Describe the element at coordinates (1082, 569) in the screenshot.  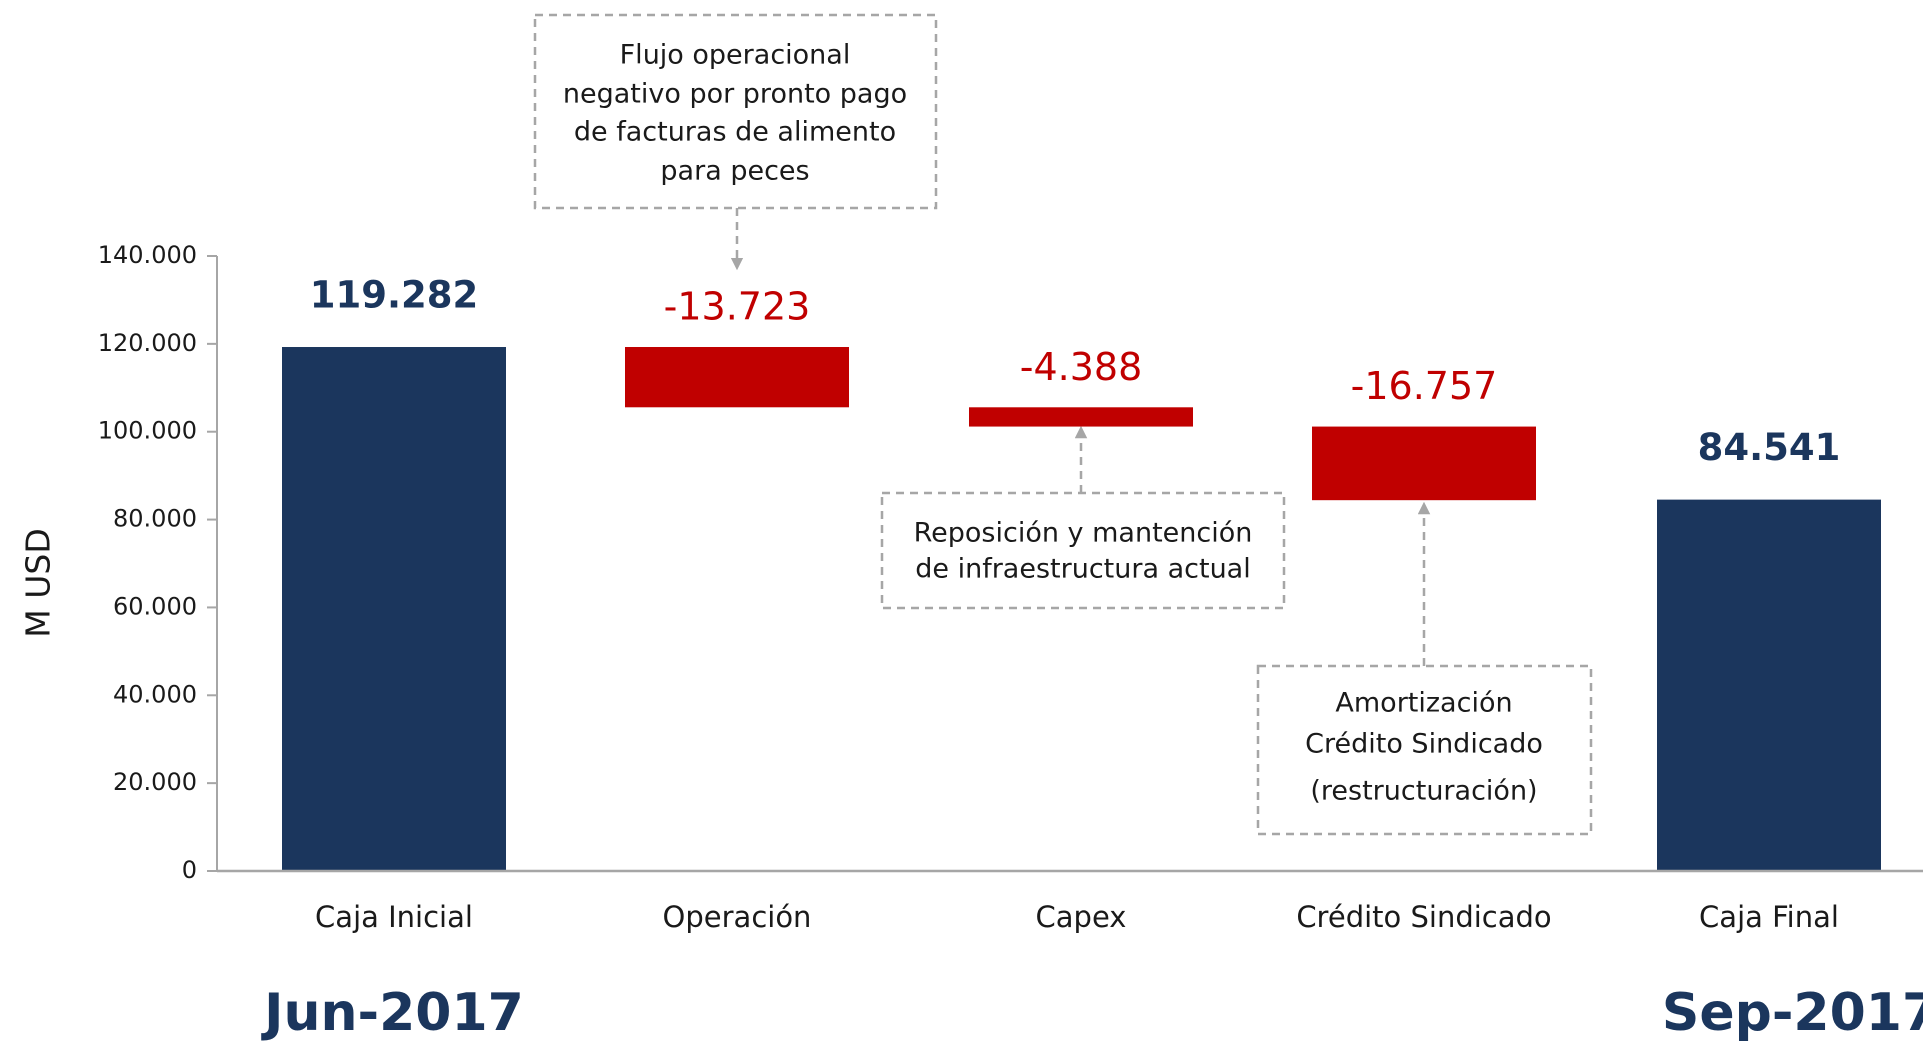
I see `annotation-text: de infraestructura actual` at that location.